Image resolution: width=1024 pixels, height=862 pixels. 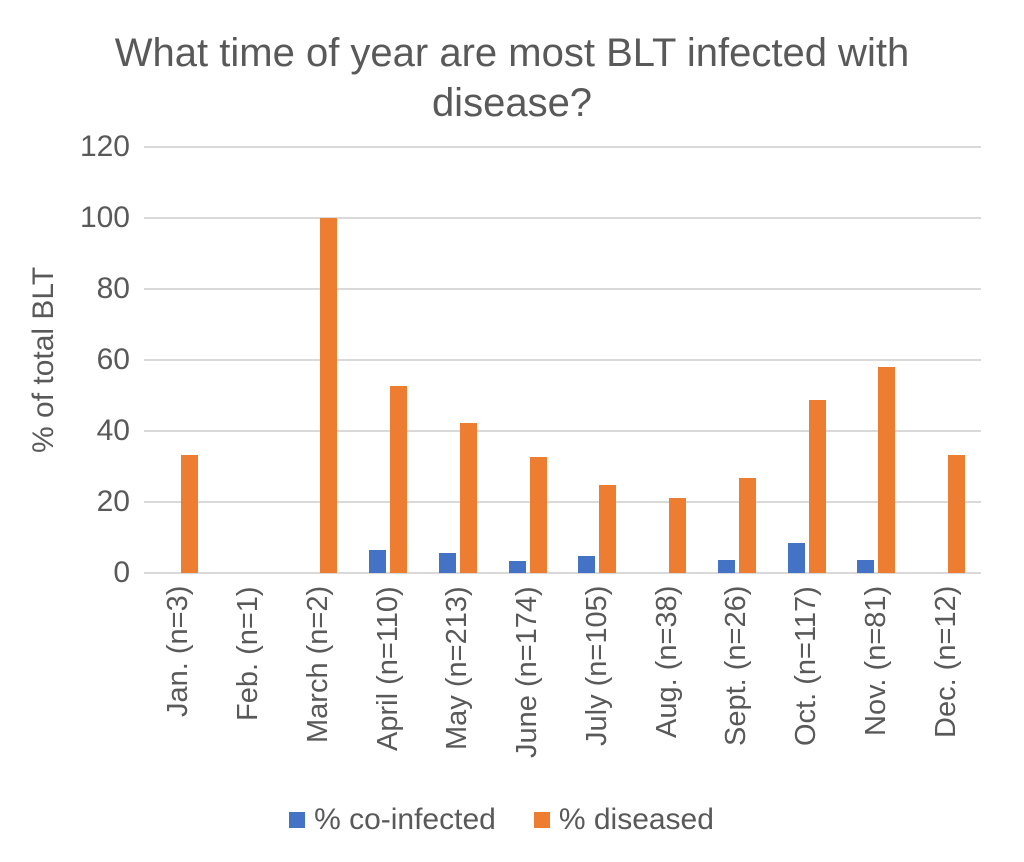 I want to click on y-tick-label: 80, so click(x=113, y=288).